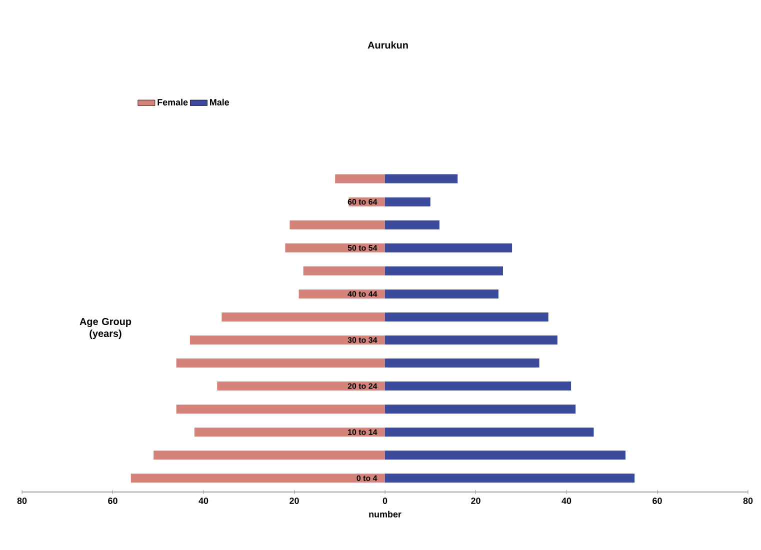 This screenshot has height=550, width=761. Describe the element at coordinates (385, 501) in the screenshot. I see `x-tick-label: 0` at that location.